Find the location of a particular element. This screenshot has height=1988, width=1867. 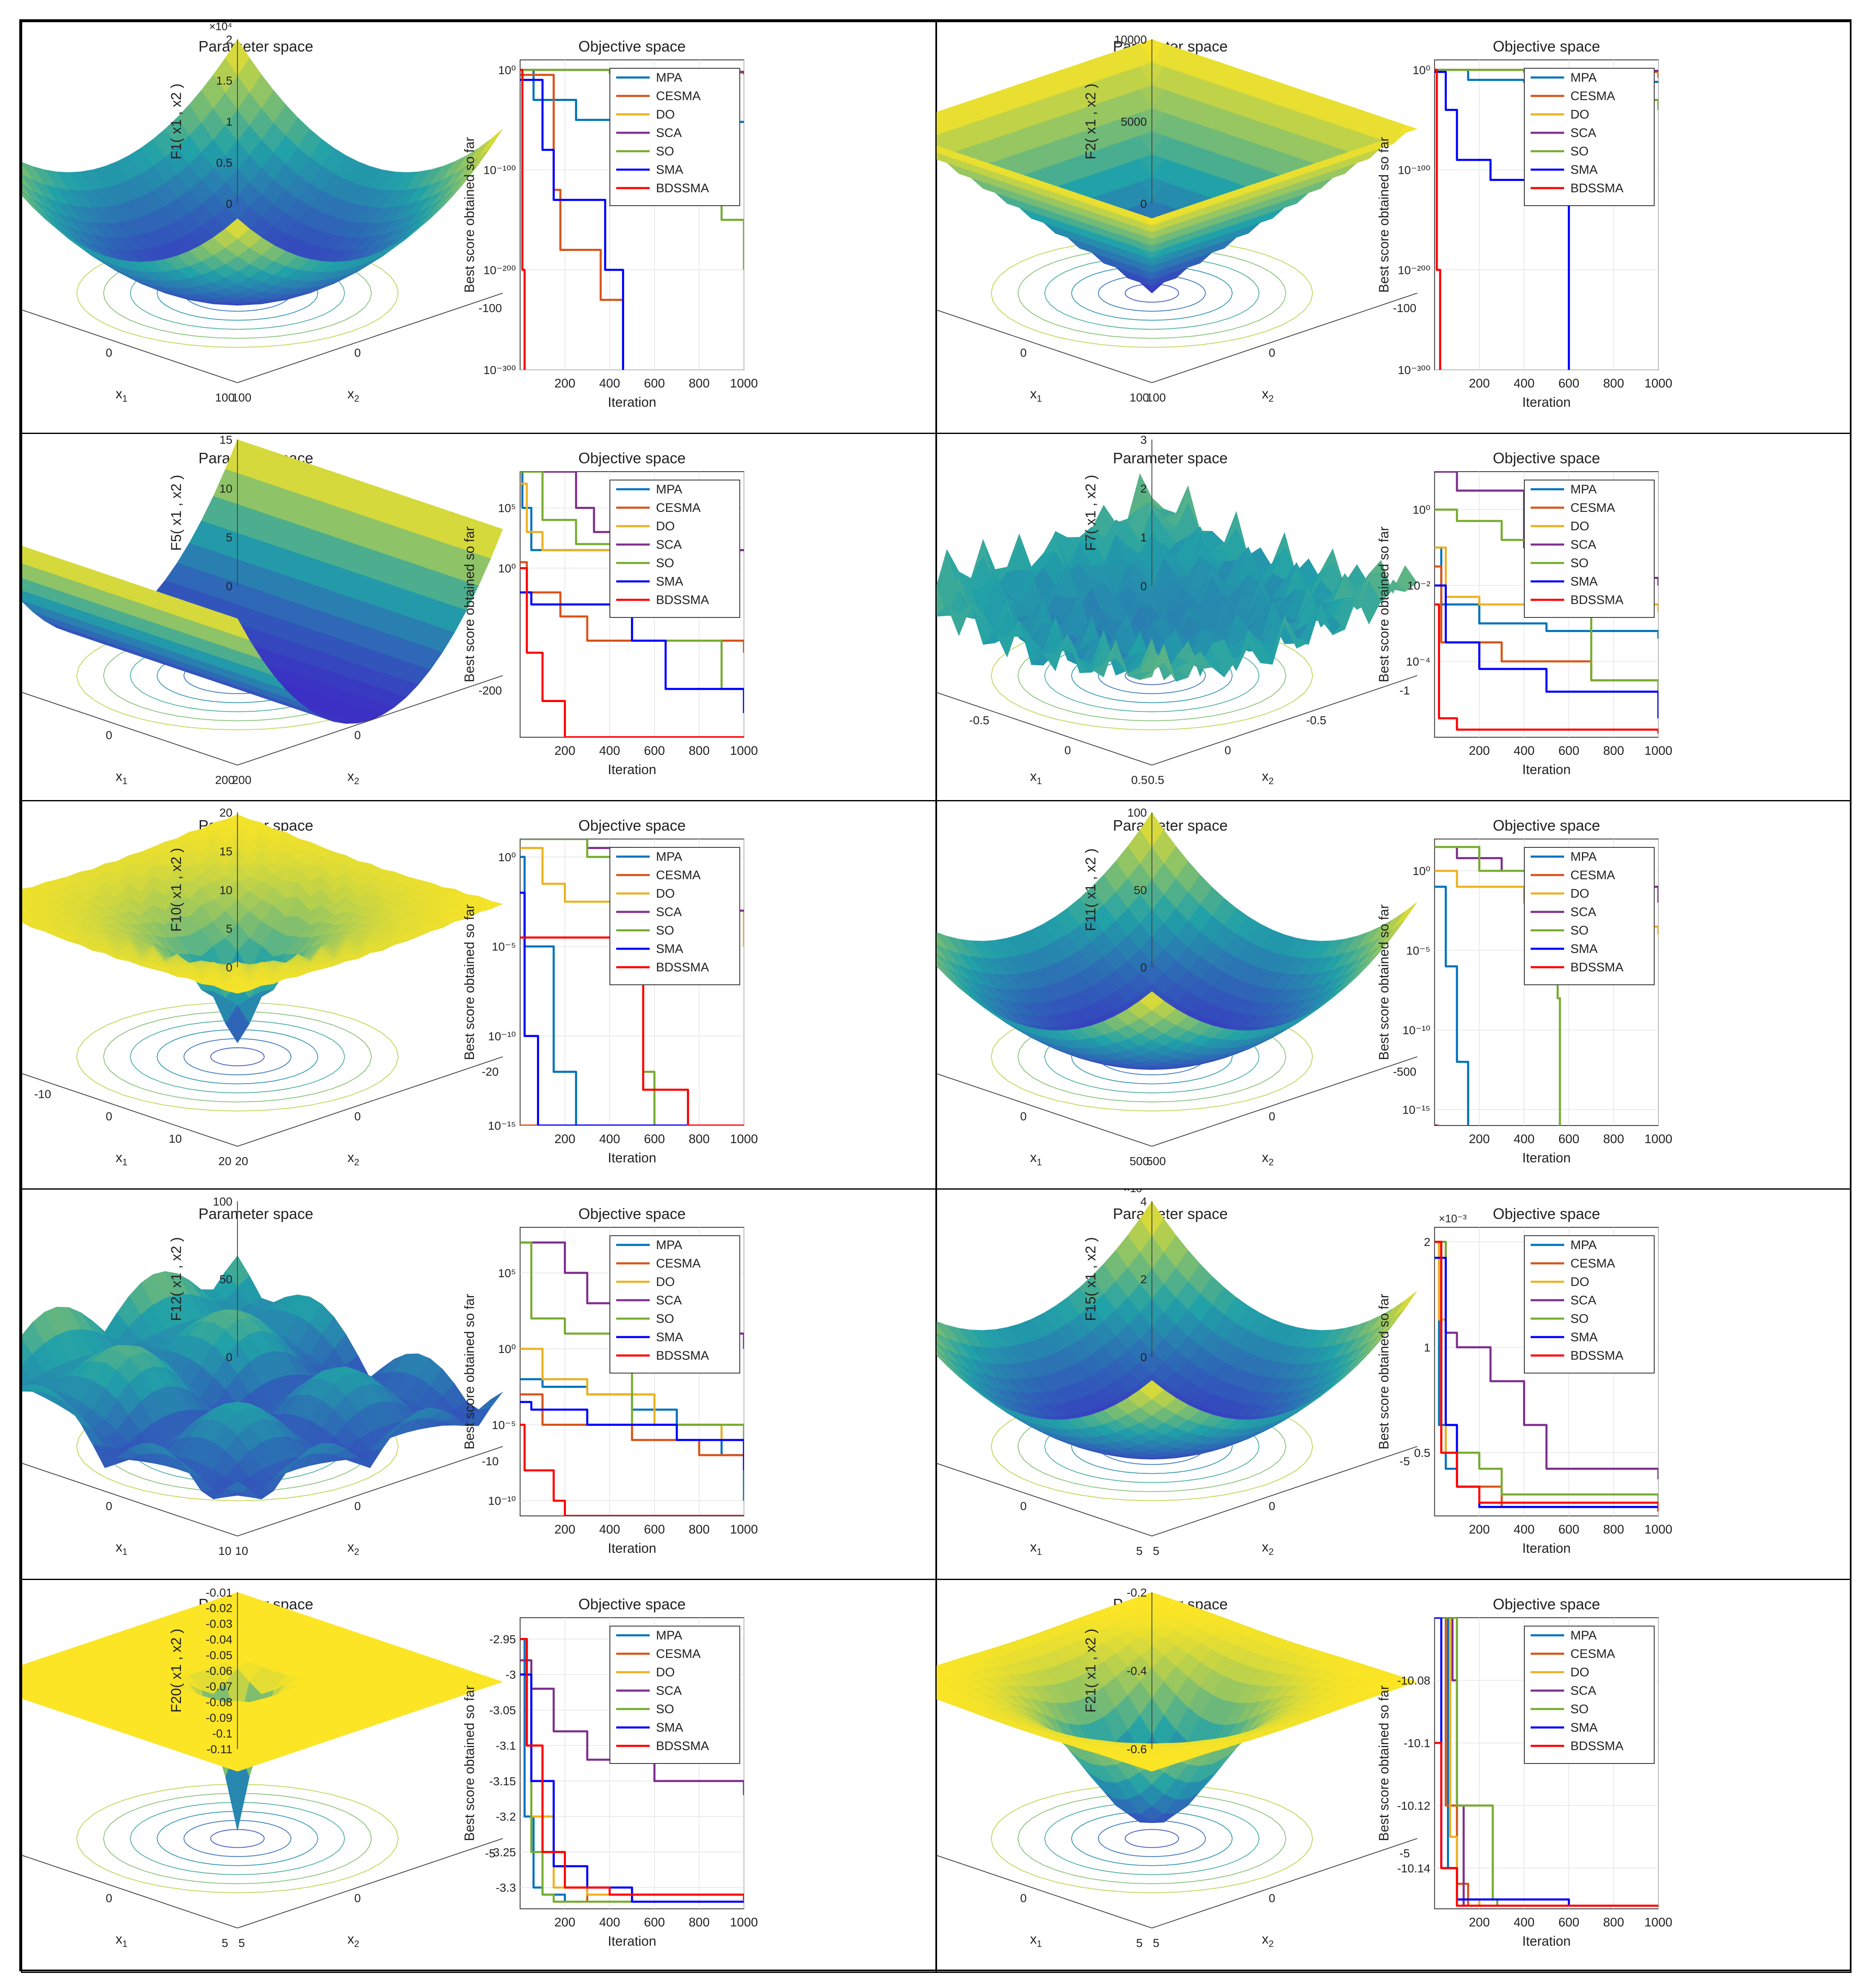

z-tick-label: 10000 is located at coordinates (1130, 39).